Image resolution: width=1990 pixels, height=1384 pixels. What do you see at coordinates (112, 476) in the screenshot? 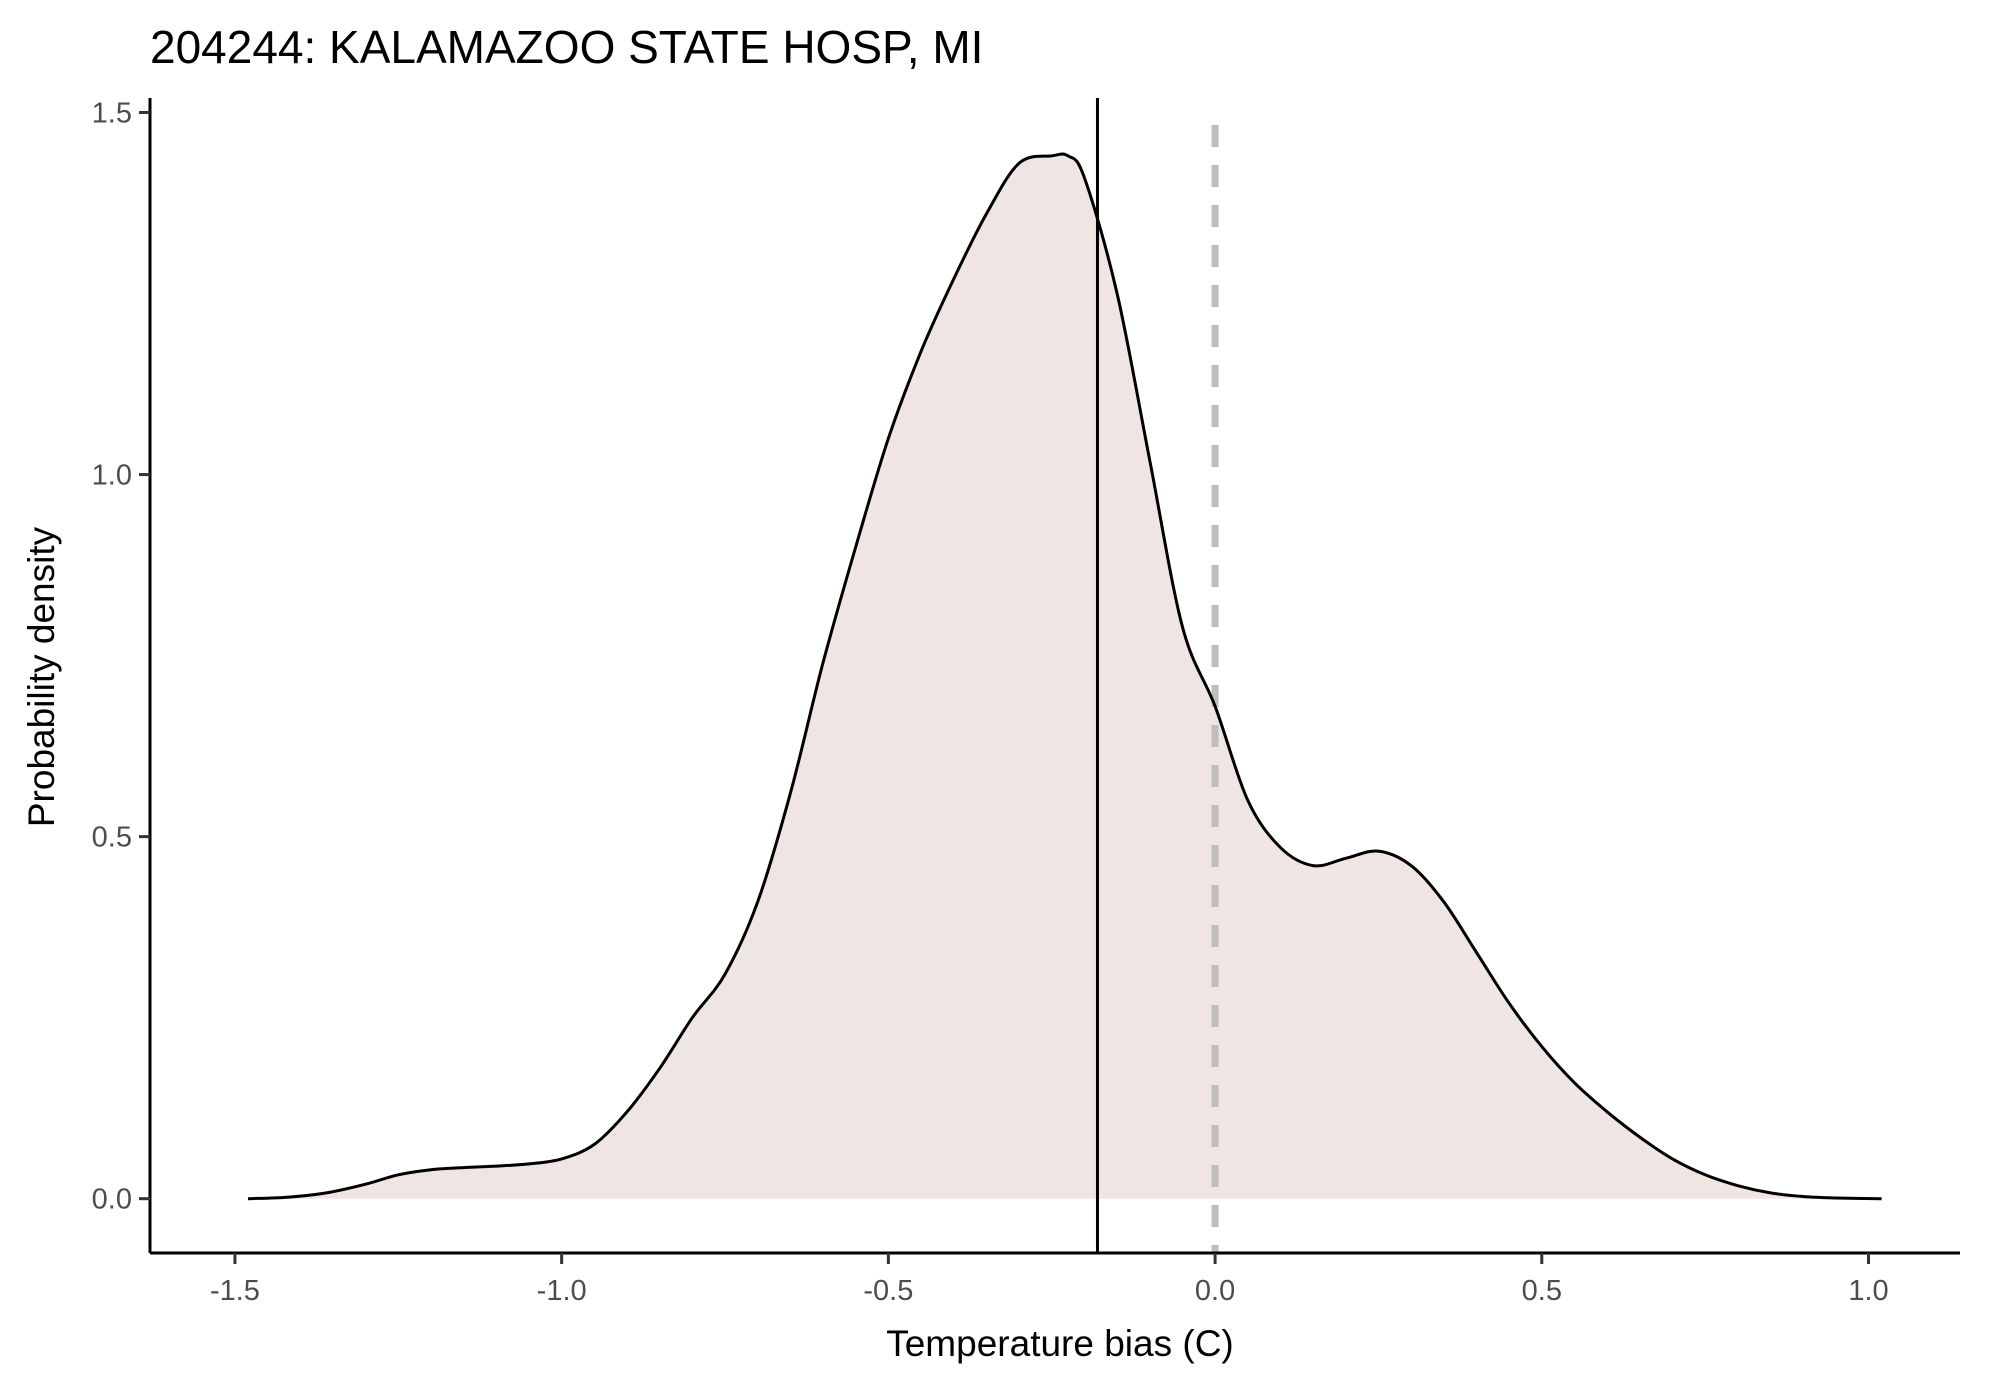
I see `y-tick-label: 1.0` at bounding box center [112, 476].